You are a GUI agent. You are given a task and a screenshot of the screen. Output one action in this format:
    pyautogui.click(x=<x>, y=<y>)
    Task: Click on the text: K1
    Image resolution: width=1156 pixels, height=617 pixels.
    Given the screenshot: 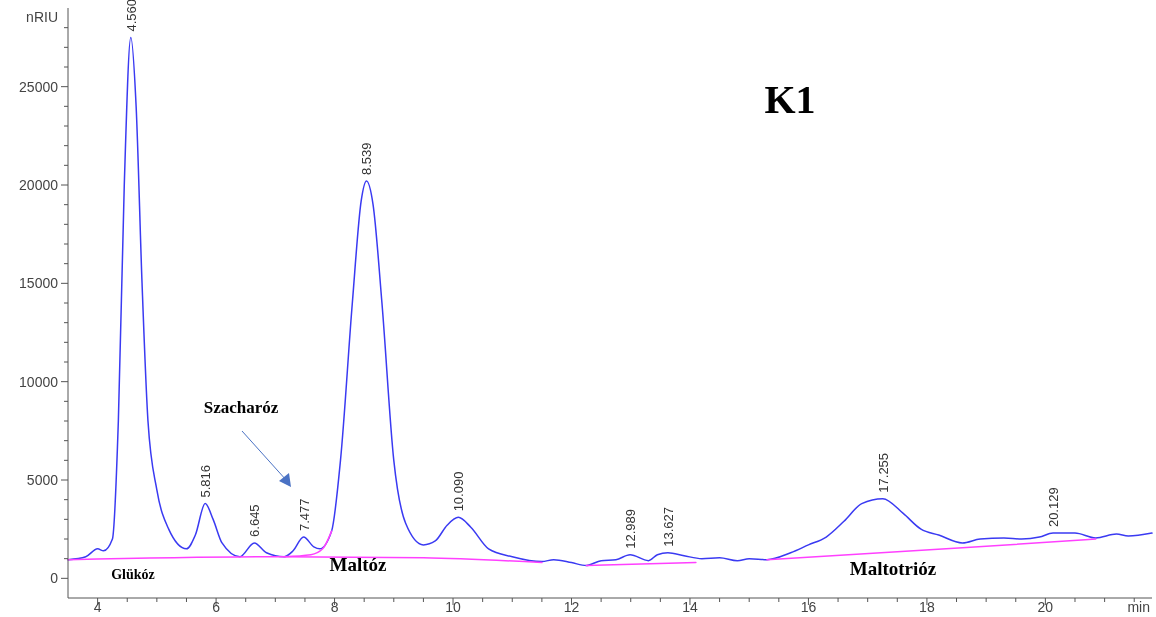 What is the action you would take?
    pyautogui.click(x=790, y=99)
    